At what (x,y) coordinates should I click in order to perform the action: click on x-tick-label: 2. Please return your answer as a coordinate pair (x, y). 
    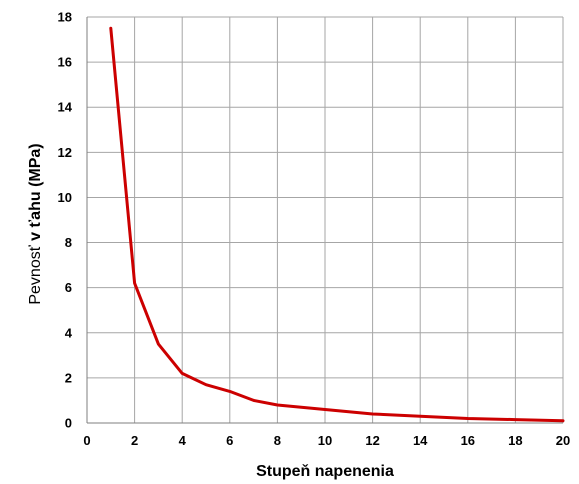
    Looking at the image, I should click on (134, 440).